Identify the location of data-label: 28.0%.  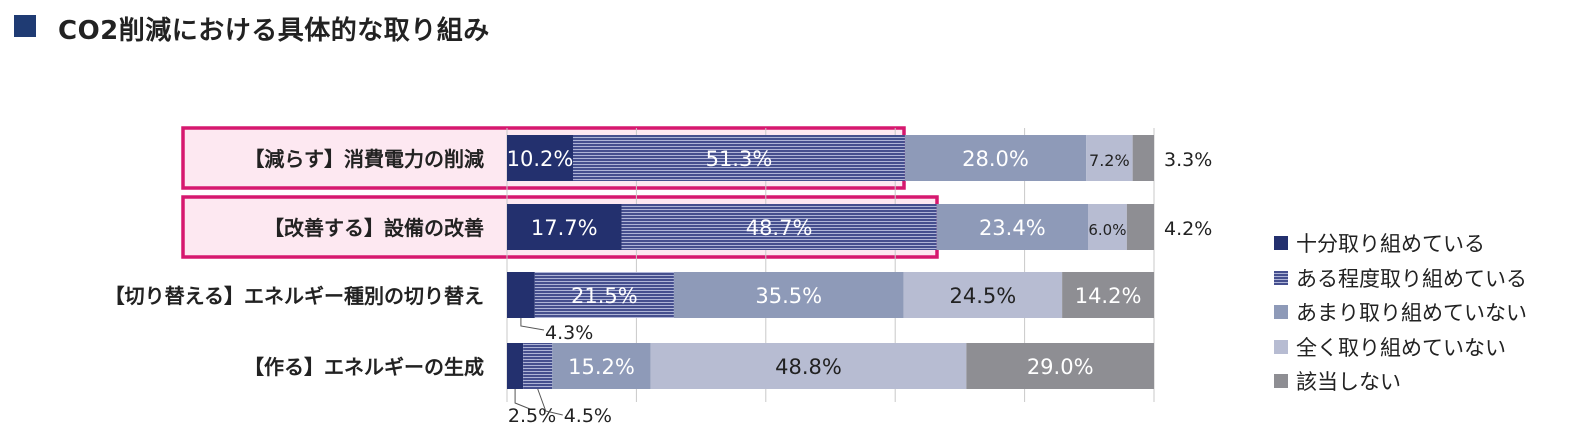
(995, 159).